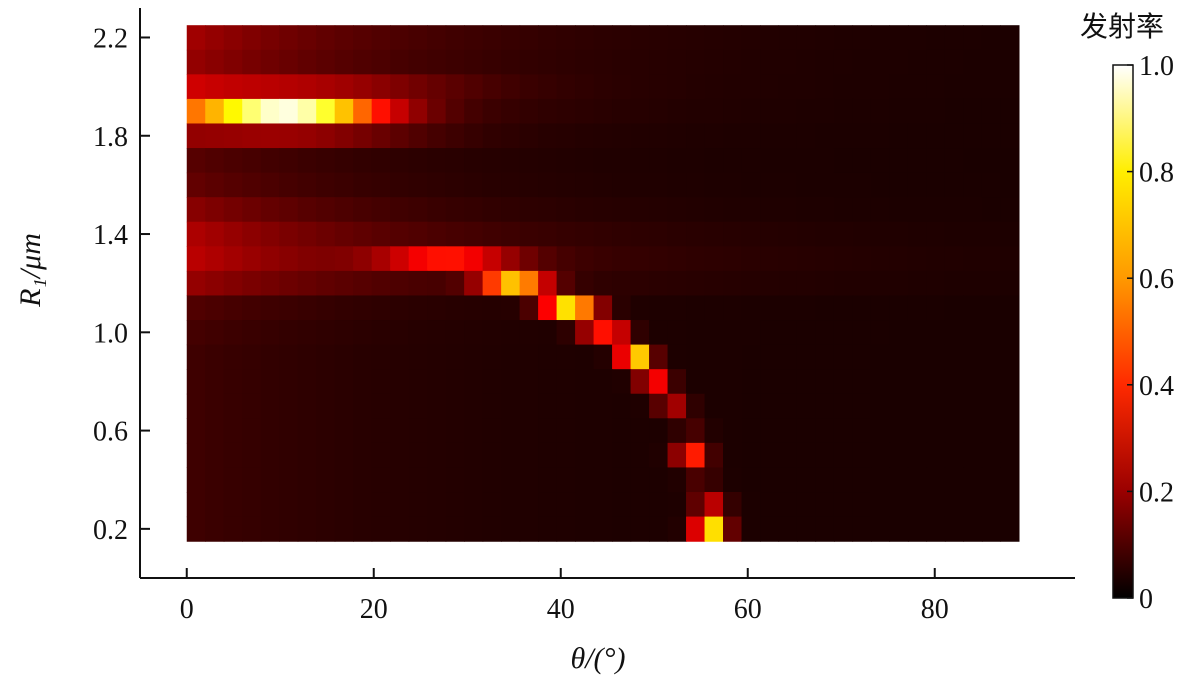  I want to click on y-tick-label: 0.2, so click(110, 530).